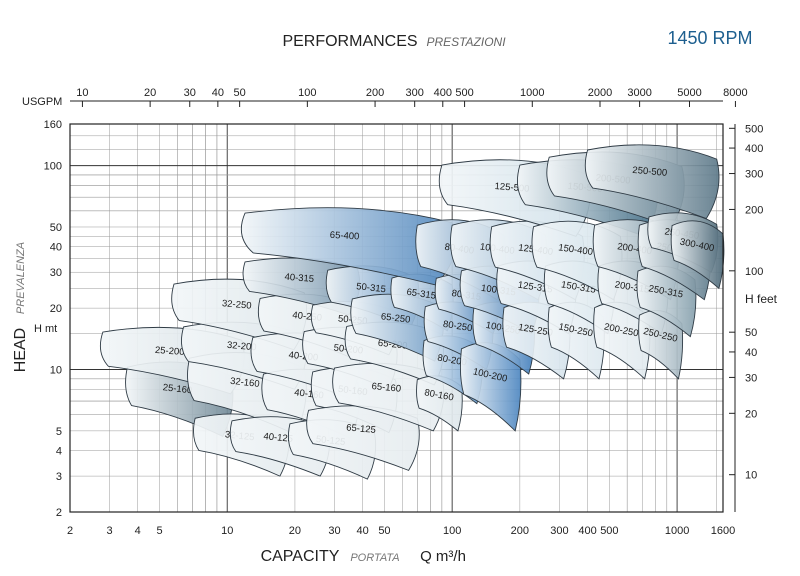 Image resolution: width=800 pixels, height=576 pixels. What do you see at coordinates (443, 556) in the screenshot?
I see `x-axis-unit: Q m³/h` at bounding box center [443, 556].